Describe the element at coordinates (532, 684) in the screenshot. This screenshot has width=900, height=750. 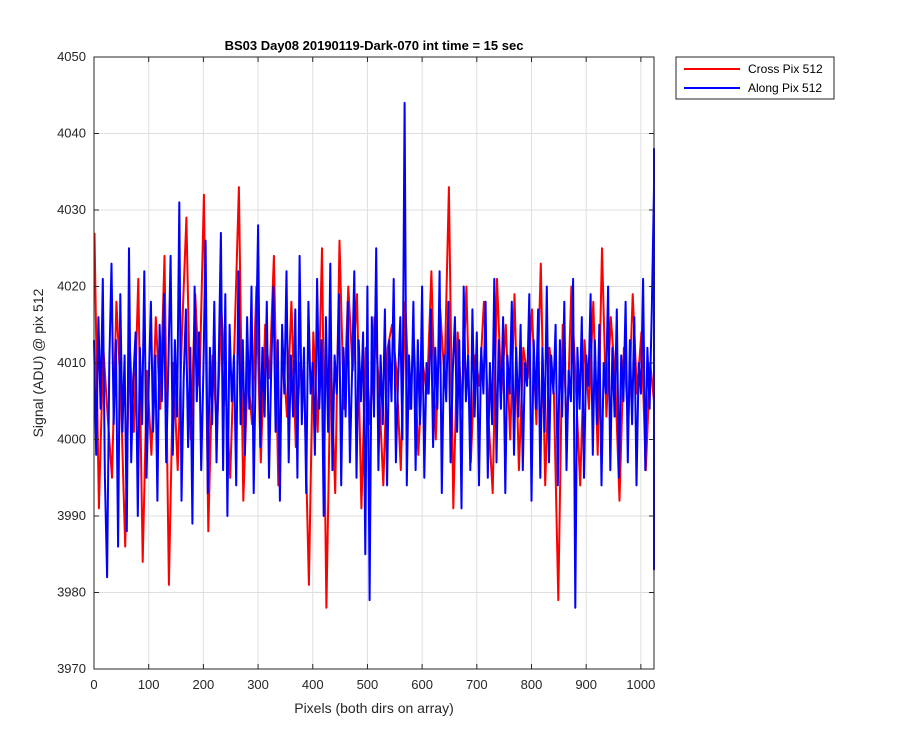
I see `x-tick-label: 800` at that location.